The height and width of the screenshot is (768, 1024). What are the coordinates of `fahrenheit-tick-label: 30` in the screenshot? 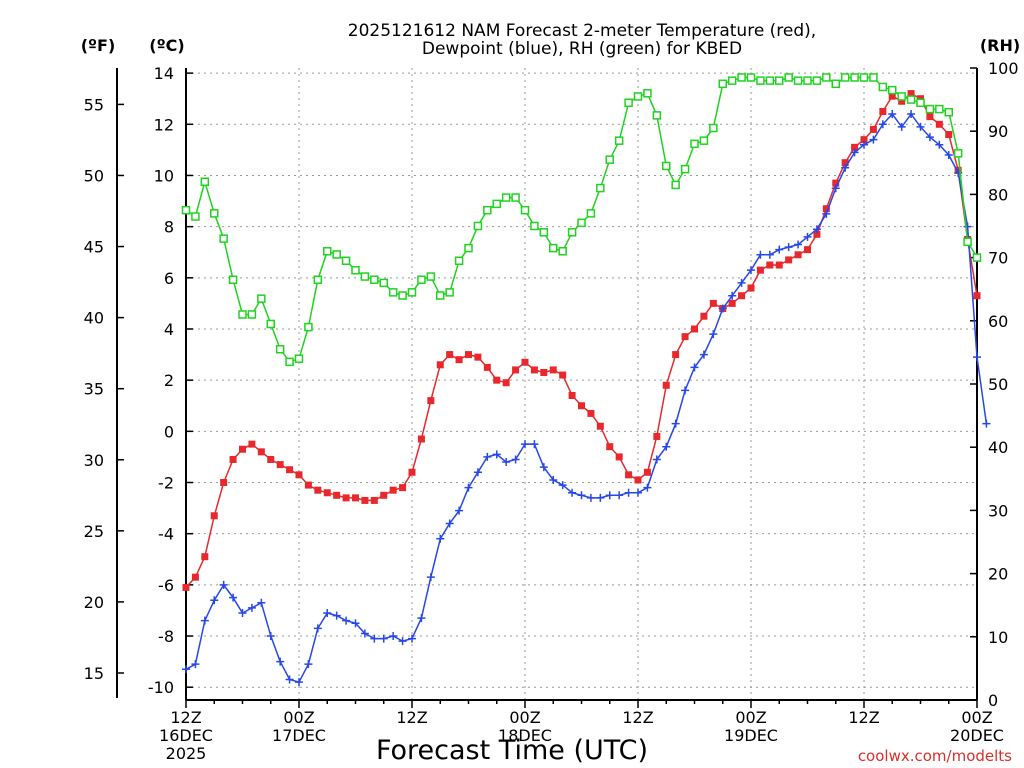 It's located at (94, 460).